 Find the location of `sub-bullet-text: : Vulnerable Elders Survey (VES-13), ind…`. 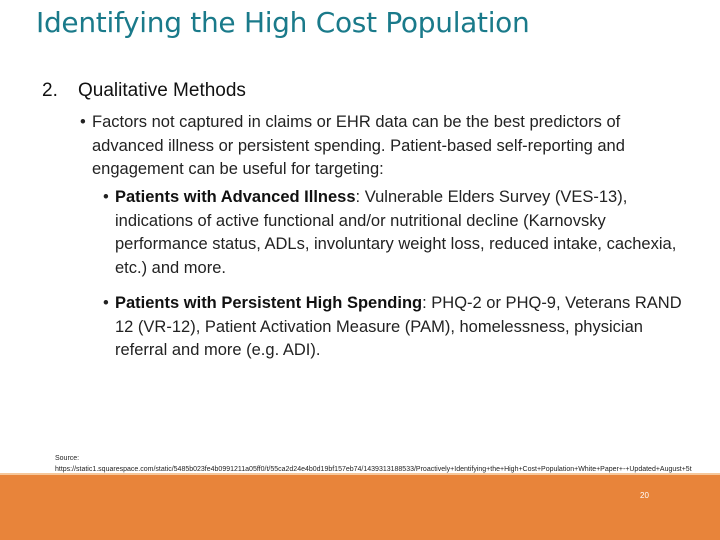

sub-bullet-text: : Vulnerable Elders Survey (VES-13), ind… is located at coordinates (396, 232).